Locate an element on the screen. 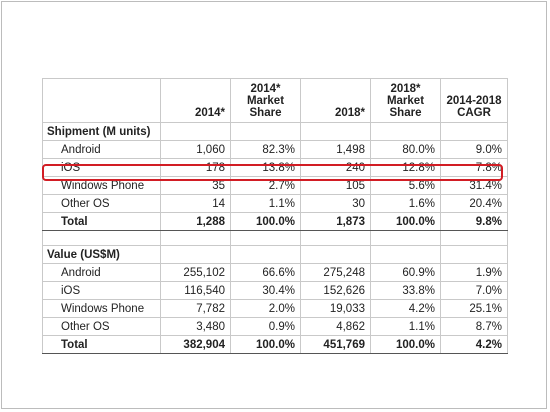  spacer-row is located at coordinates (275, 238).